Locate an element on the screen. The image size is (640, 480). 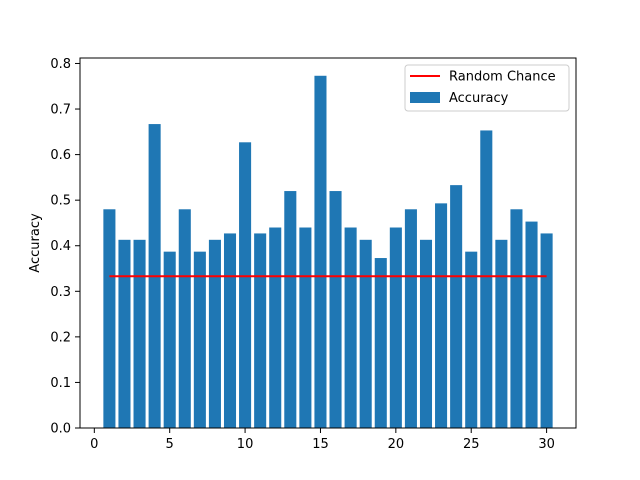
x-tick-label-10: 10 is located at coordinates (245, 444).